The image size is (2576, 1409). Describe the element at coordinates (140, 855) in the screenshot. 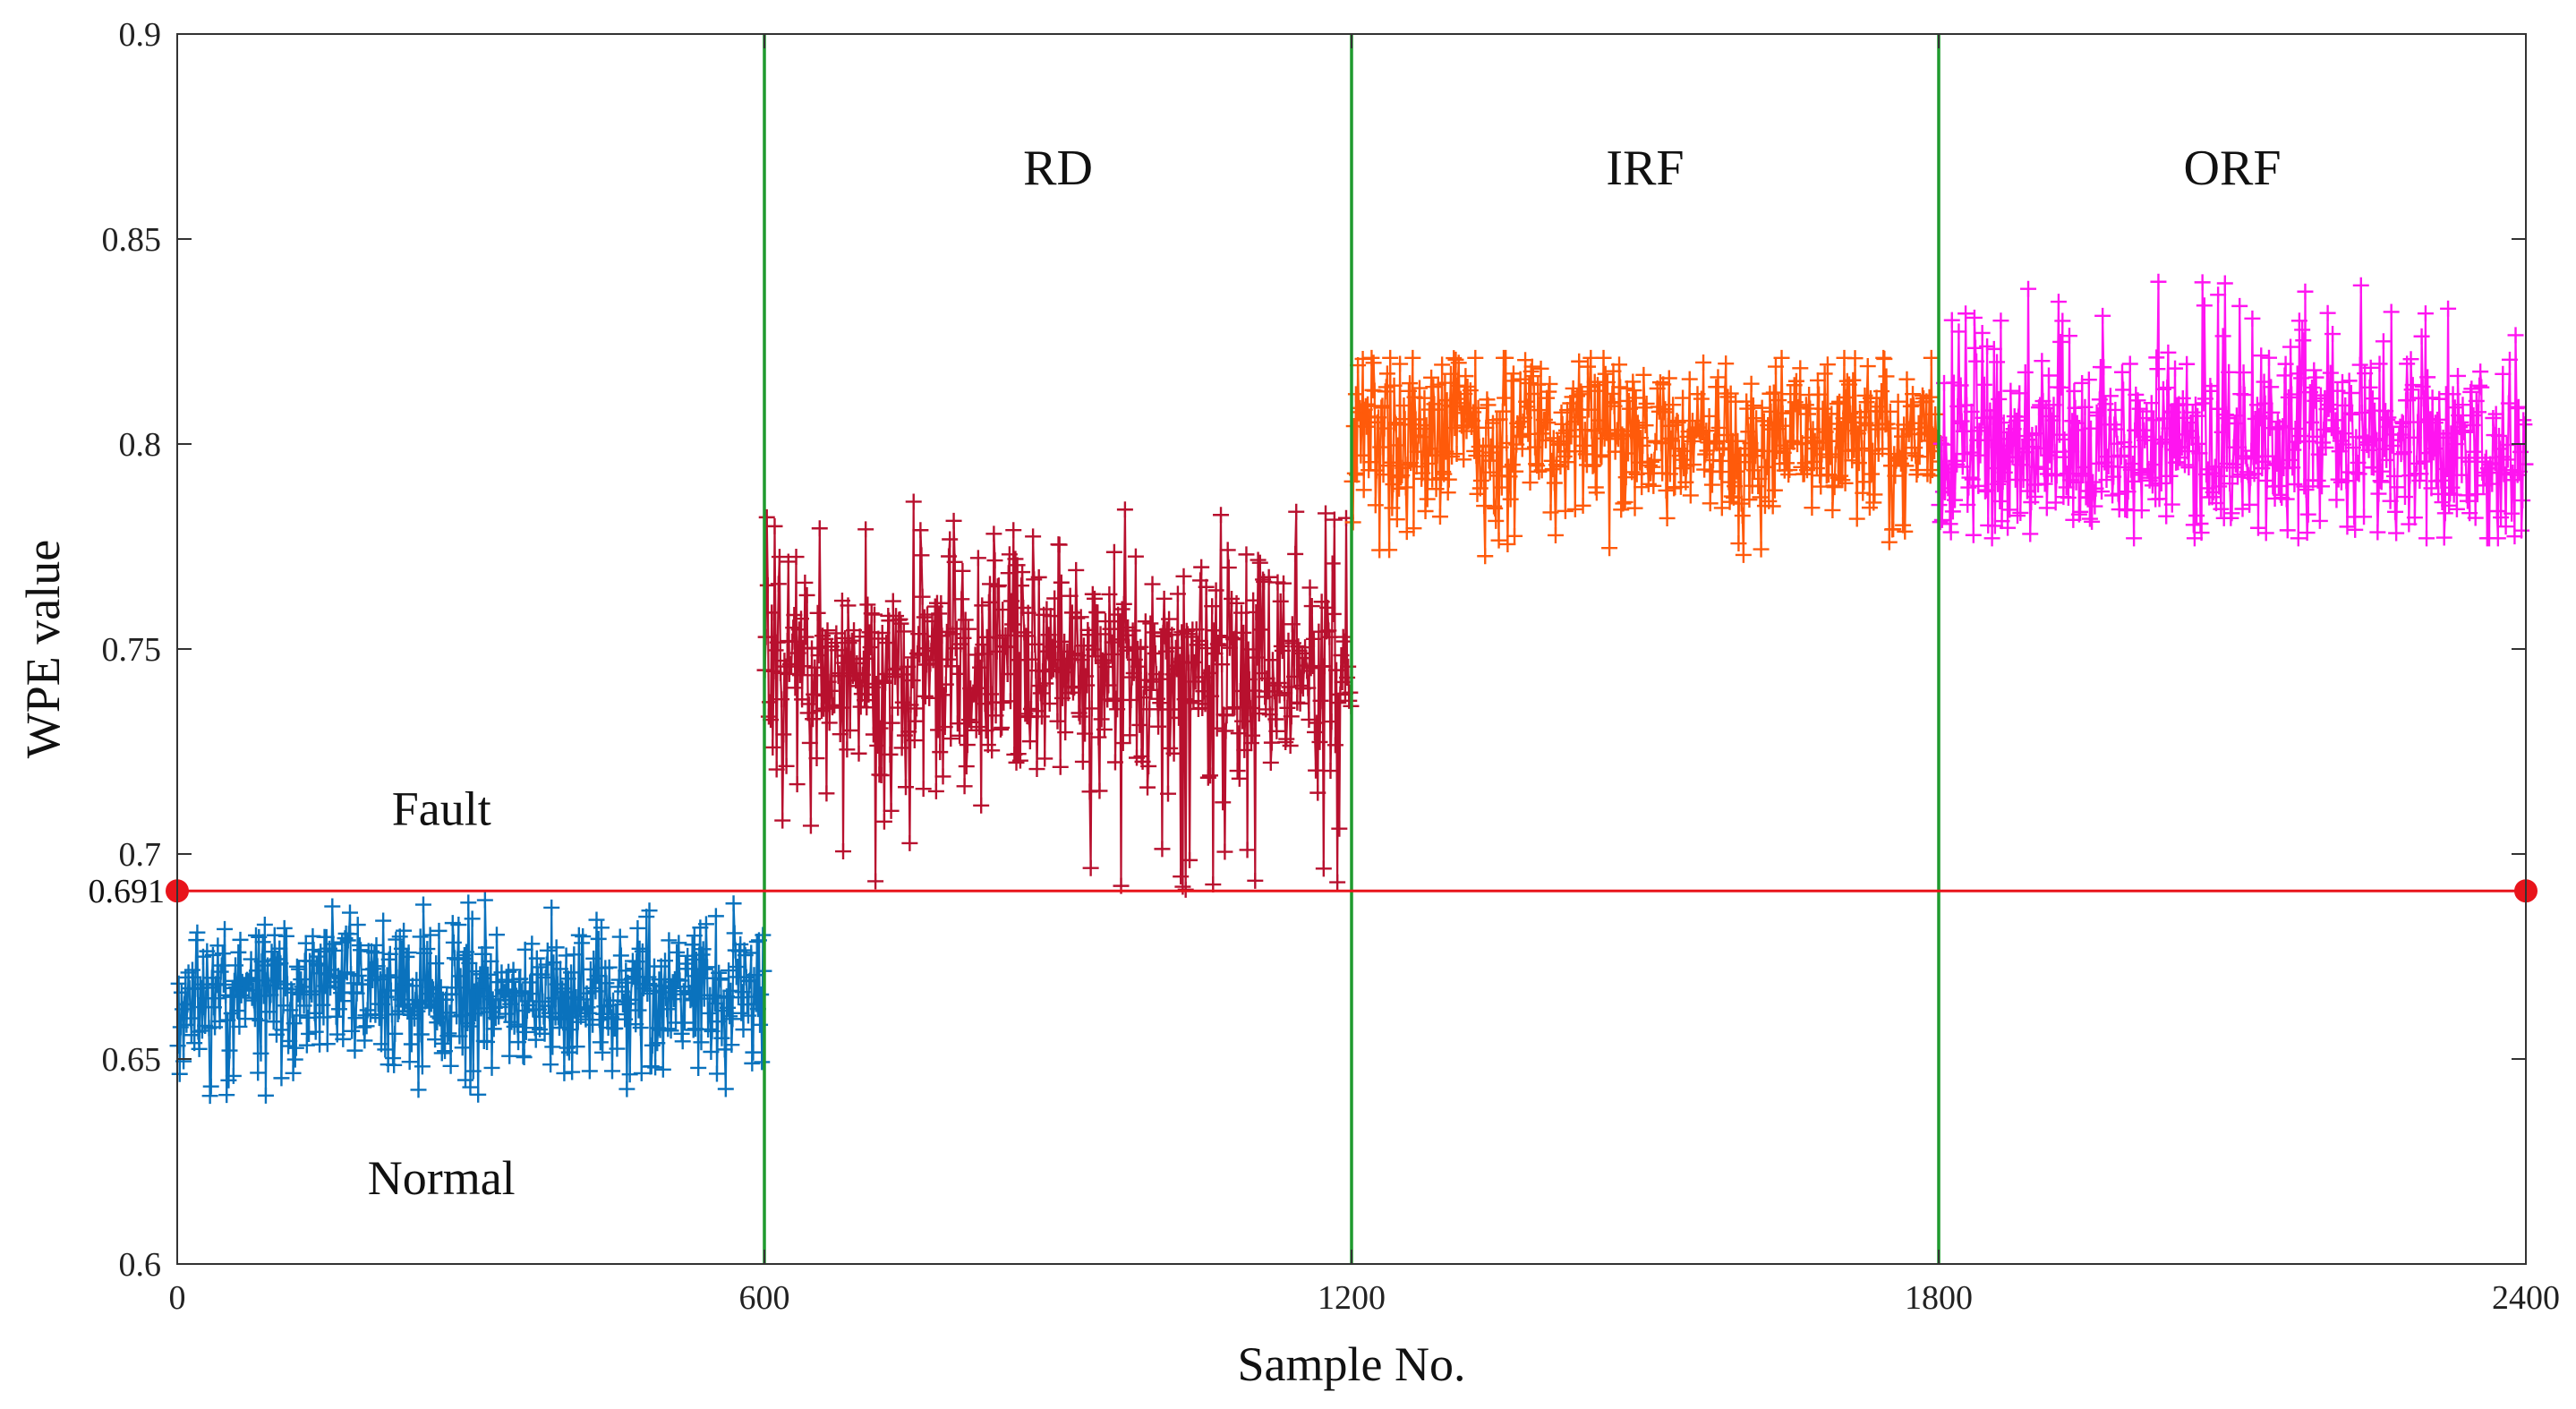

I see `y-tick-label: 0.7` at that location.